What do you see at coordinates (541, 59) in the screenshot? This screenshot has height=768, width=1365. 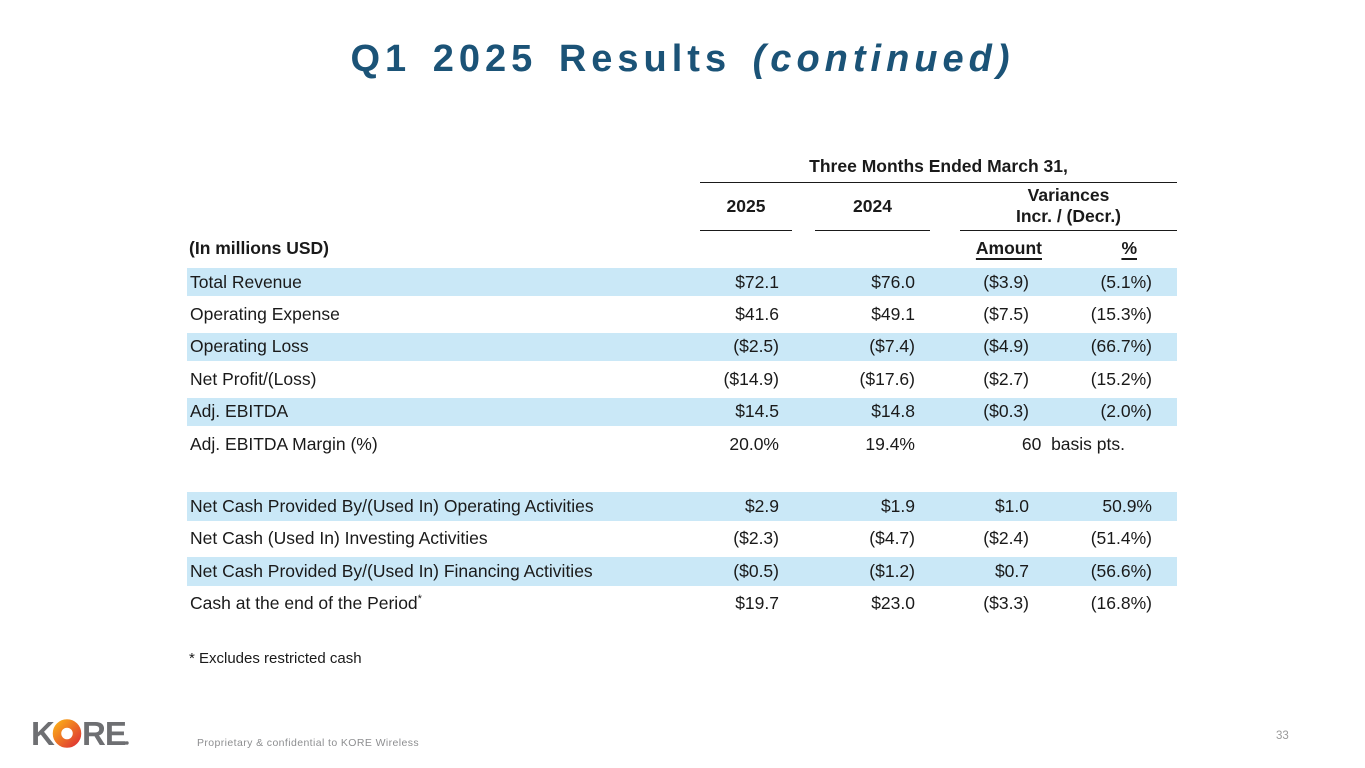 I see `slide-title-main: Q1 2025 Results` at bounding box center [541, 59].